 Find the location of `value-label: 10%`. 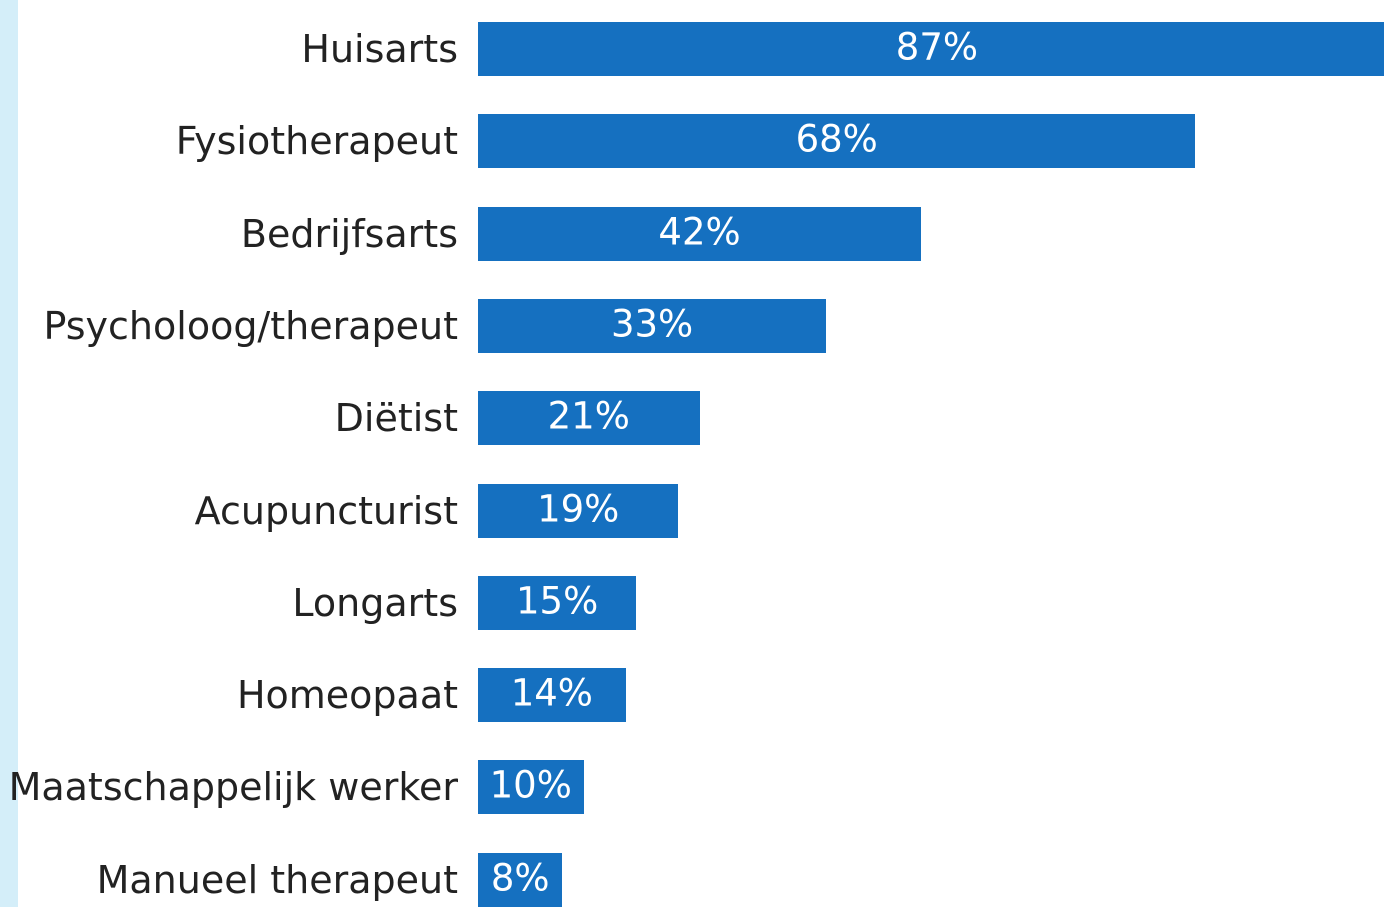

value-label: 10% is located at coordinates (530, 785).